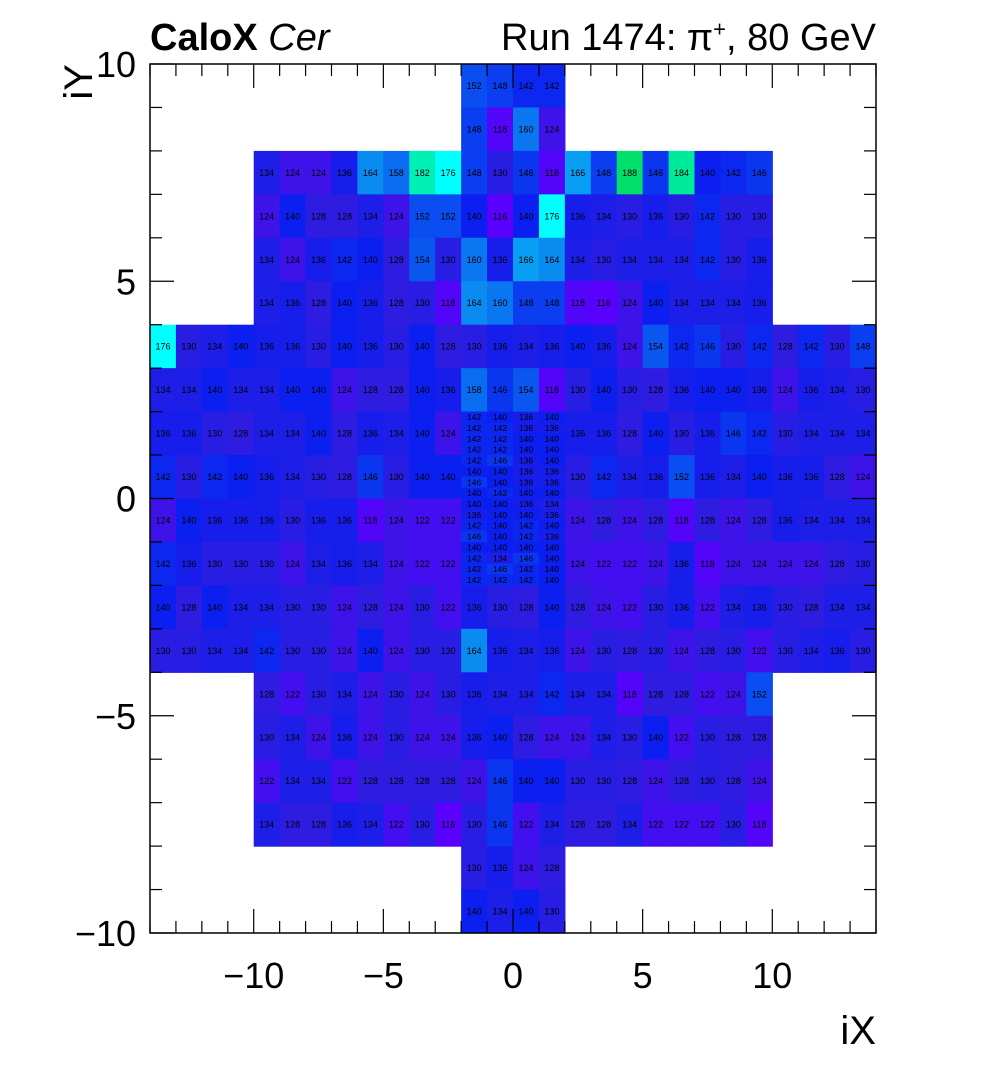  Describe the element at coordinates (126, 281) in the screenshot. I see `y-tick-label: 5` at that location.